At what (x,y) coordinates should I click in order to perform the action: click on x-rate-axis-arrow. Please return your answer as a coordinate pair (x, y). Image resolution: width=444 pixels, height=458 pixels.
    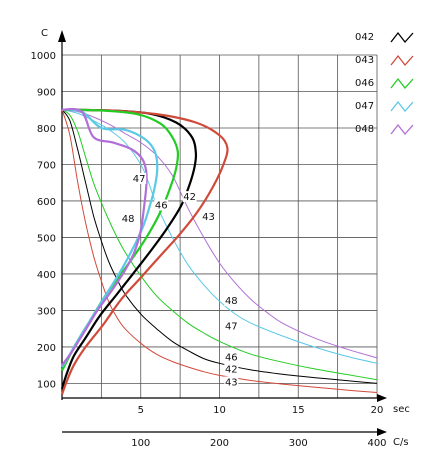
    Looking at the image, I should click on (382, 432).